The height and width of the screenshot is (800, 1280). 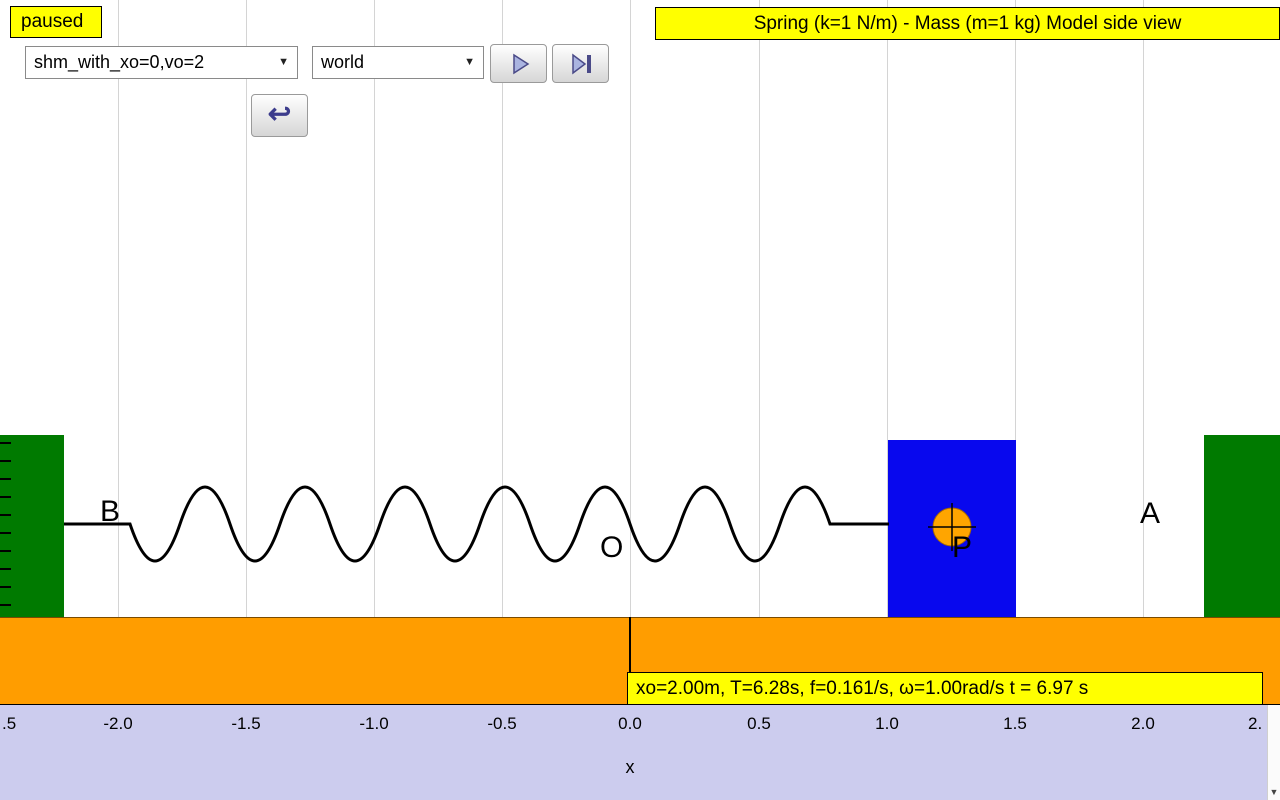 What do you see at coordinates (56, 22) in the screenshot?
I see `status-badge: paused` at bounding box center [56, 22].